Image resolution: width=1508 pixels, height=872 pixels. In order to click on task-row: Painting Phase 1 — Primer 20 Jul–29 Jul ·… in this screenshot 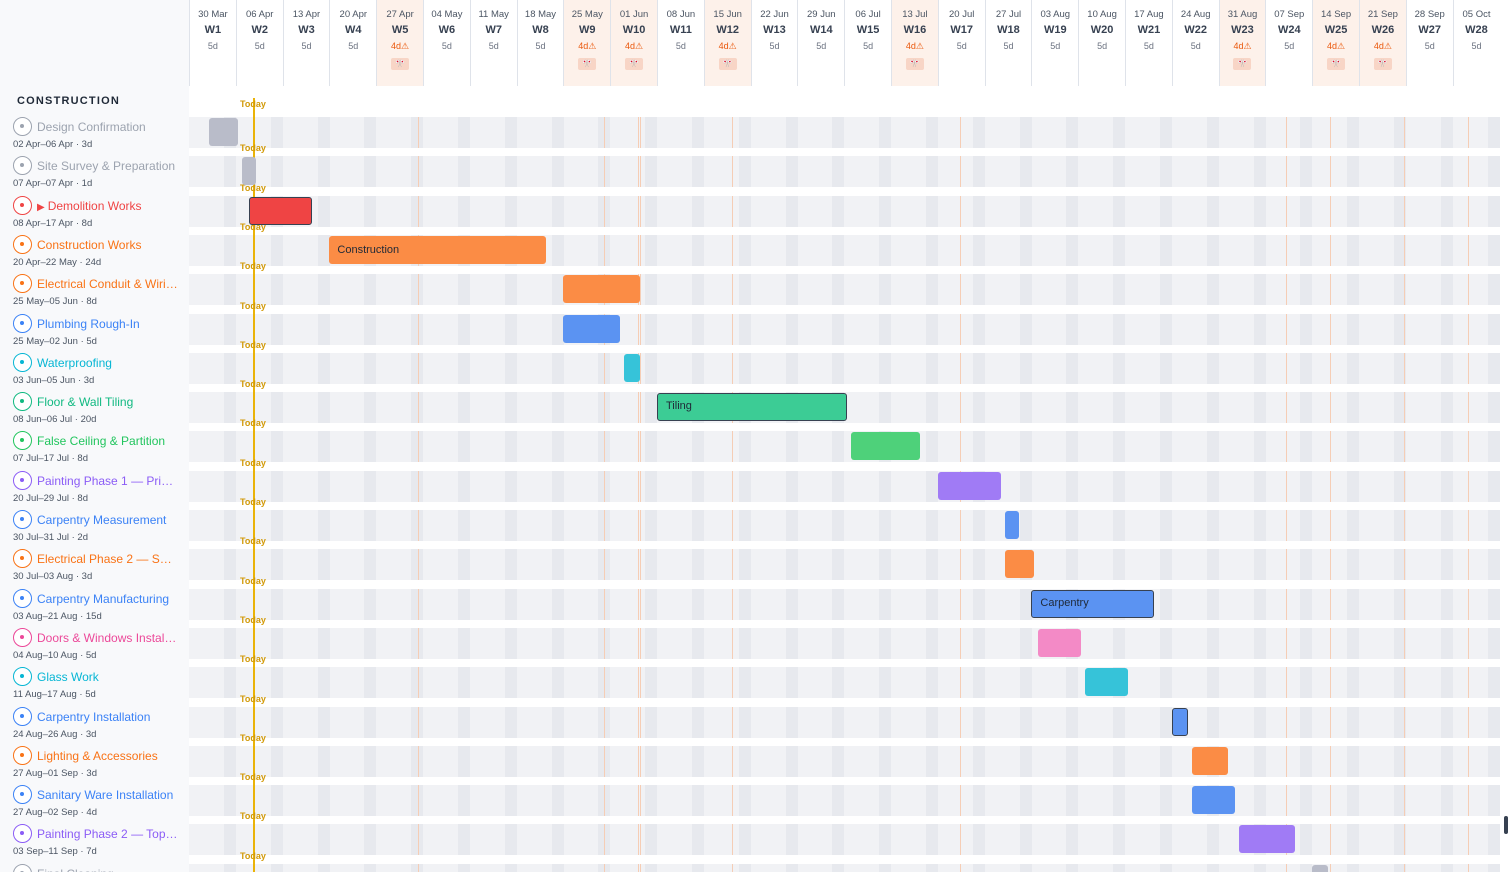, I will do `click(94, 488)`.